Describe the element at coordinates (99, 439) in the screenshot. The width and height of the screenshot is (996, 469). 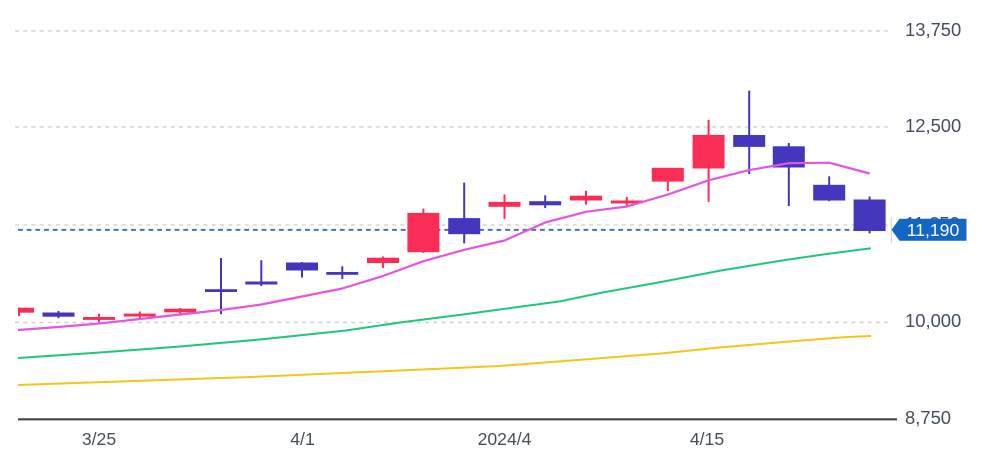
I see `svg-text: 3/25` at that location.